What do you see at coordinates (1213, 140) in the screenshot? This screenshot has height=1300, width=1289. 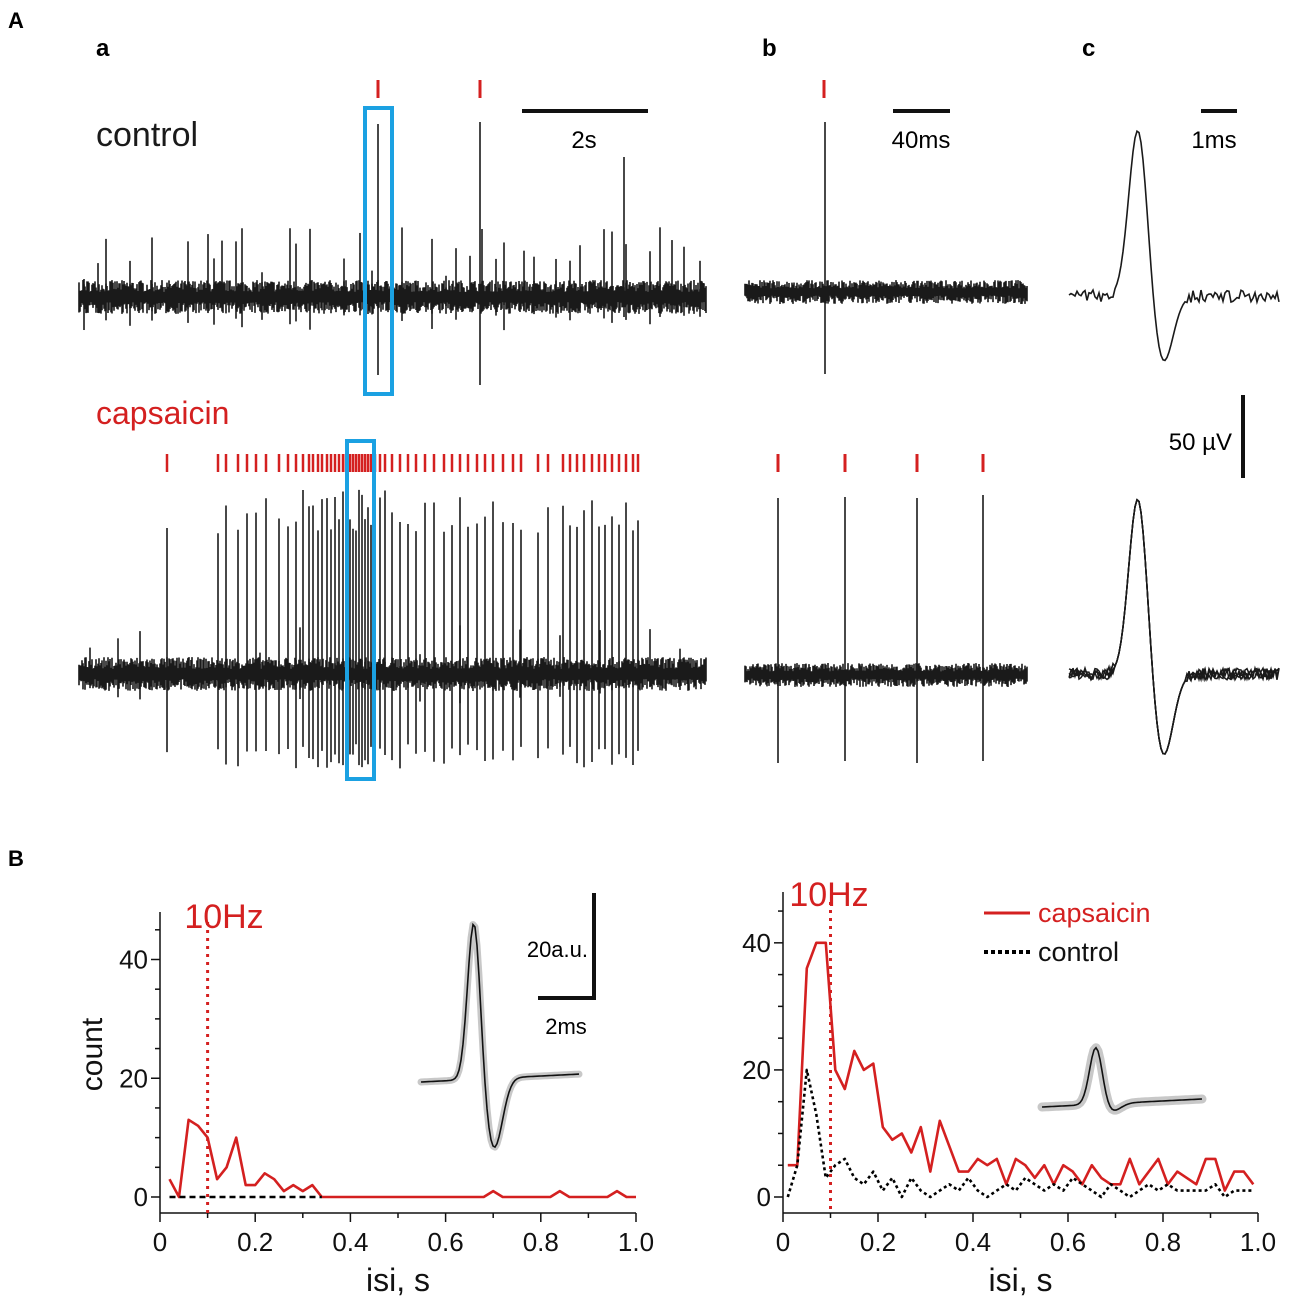 I see `scalebar-c-time-label: 1ms` at bounding box center [1213, 140].